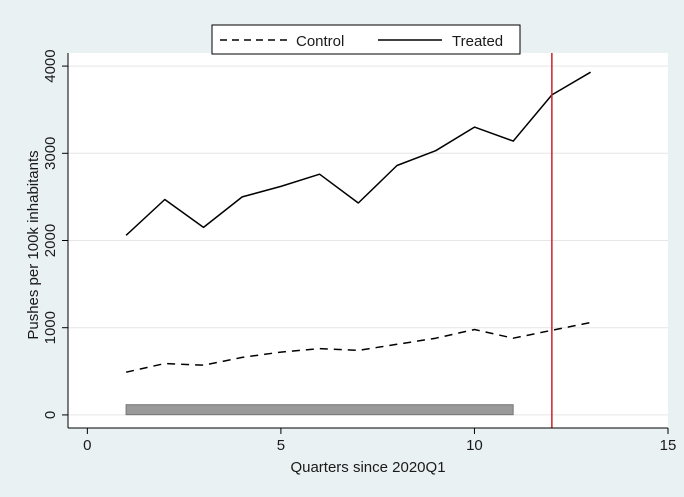 This screenshot has height=497, width=684. Describe the element at coordinates (50, 327) in the screenshot. I see `y-tick-label-1000: 1000` at that location.